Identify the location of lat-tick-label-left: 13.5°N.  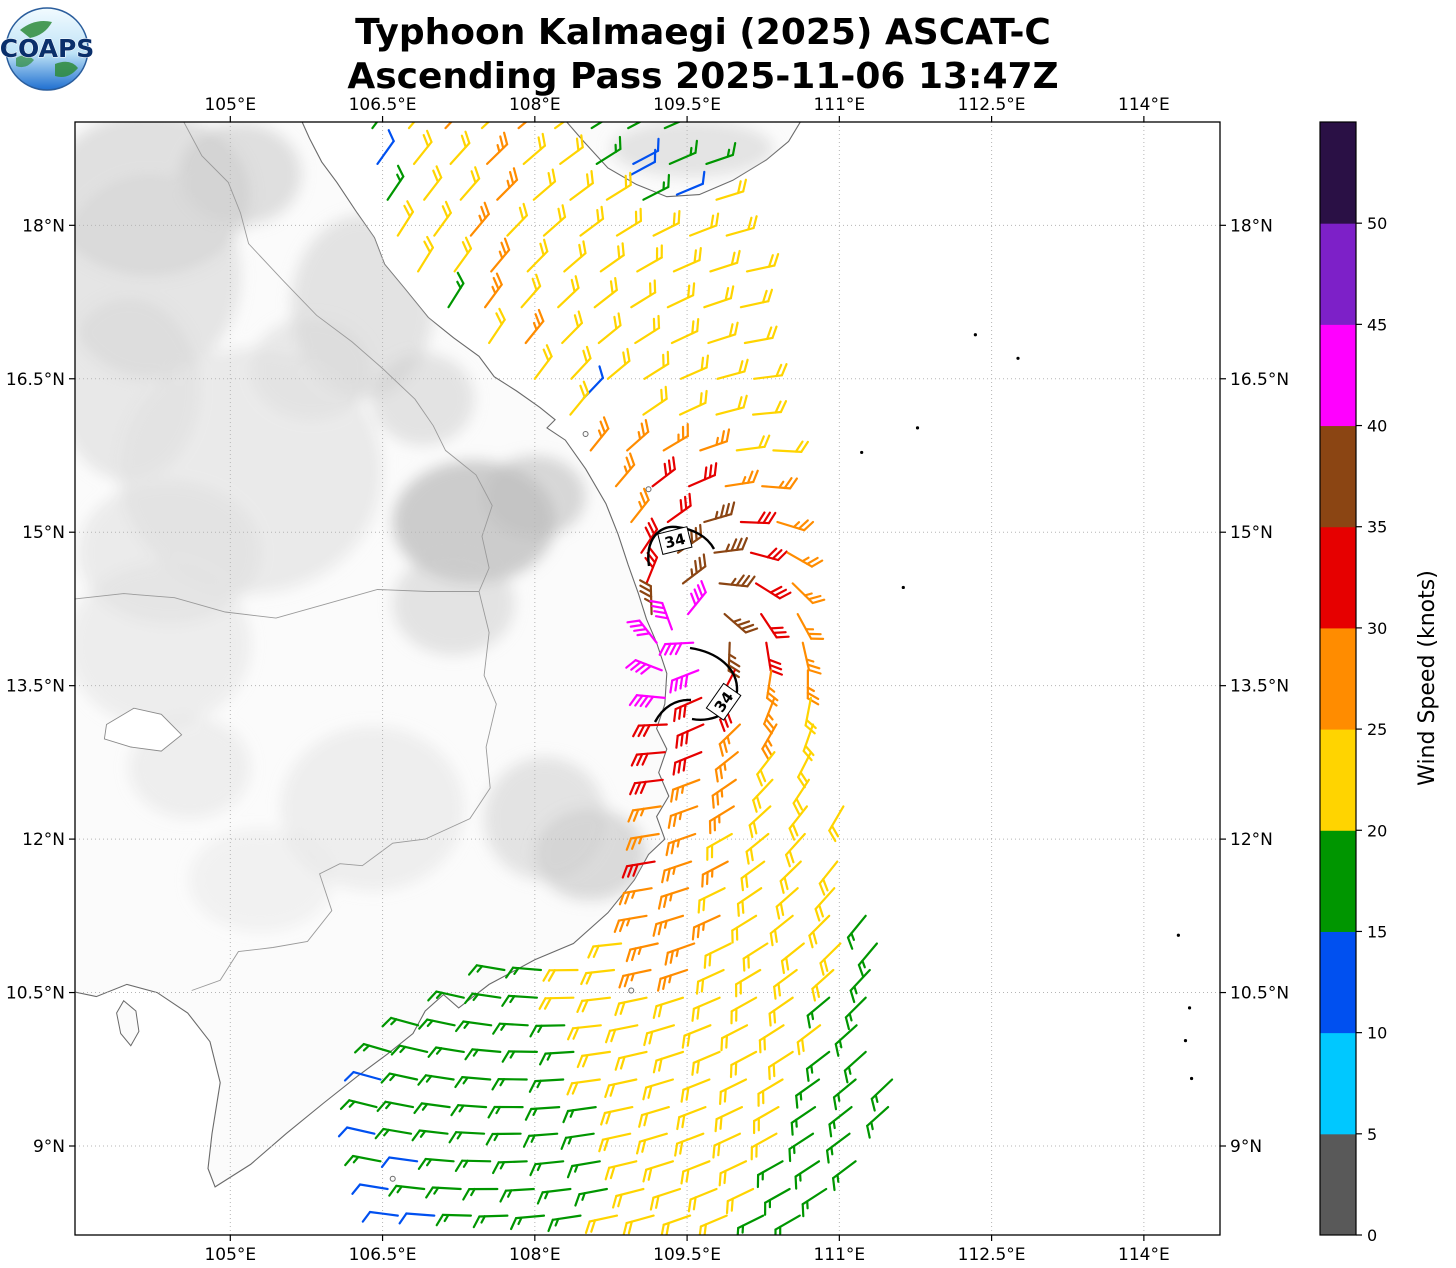
(35, 687).